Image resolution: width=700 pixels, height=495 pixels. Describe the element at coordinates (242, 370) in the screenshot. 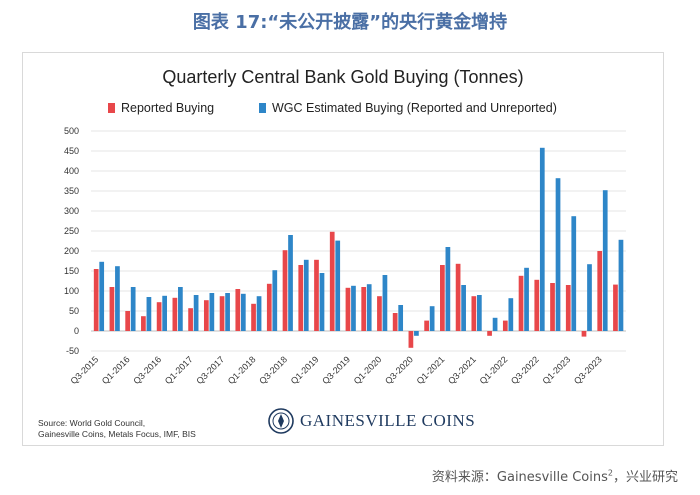

I see `x-tick-label: Q1-2018` at that location.